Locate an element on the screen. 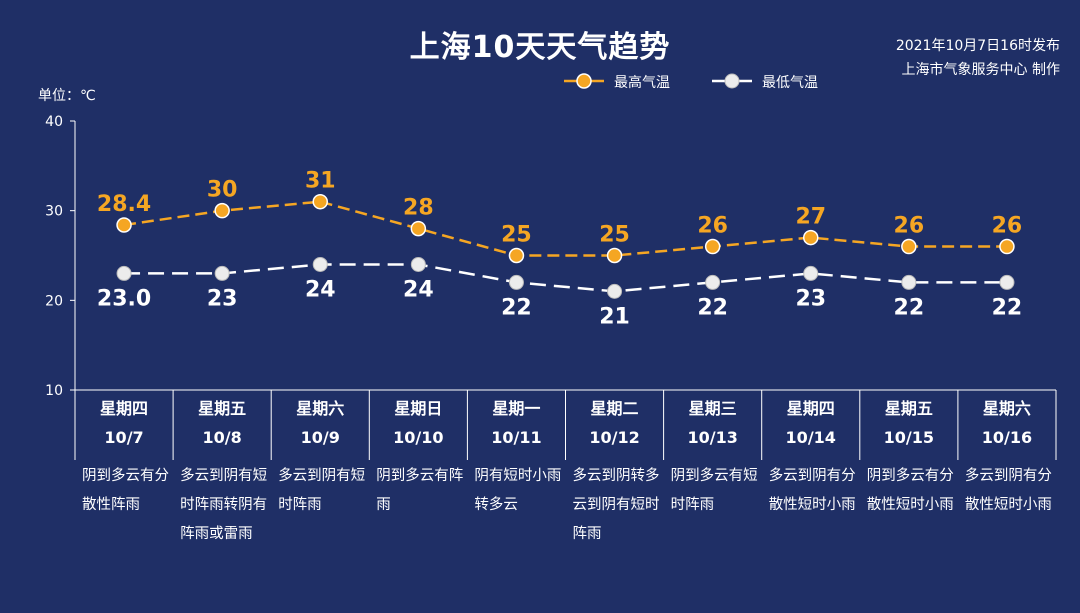  weather-description: 阴有短时小雨转多云 is located at coordinates (518, 490).